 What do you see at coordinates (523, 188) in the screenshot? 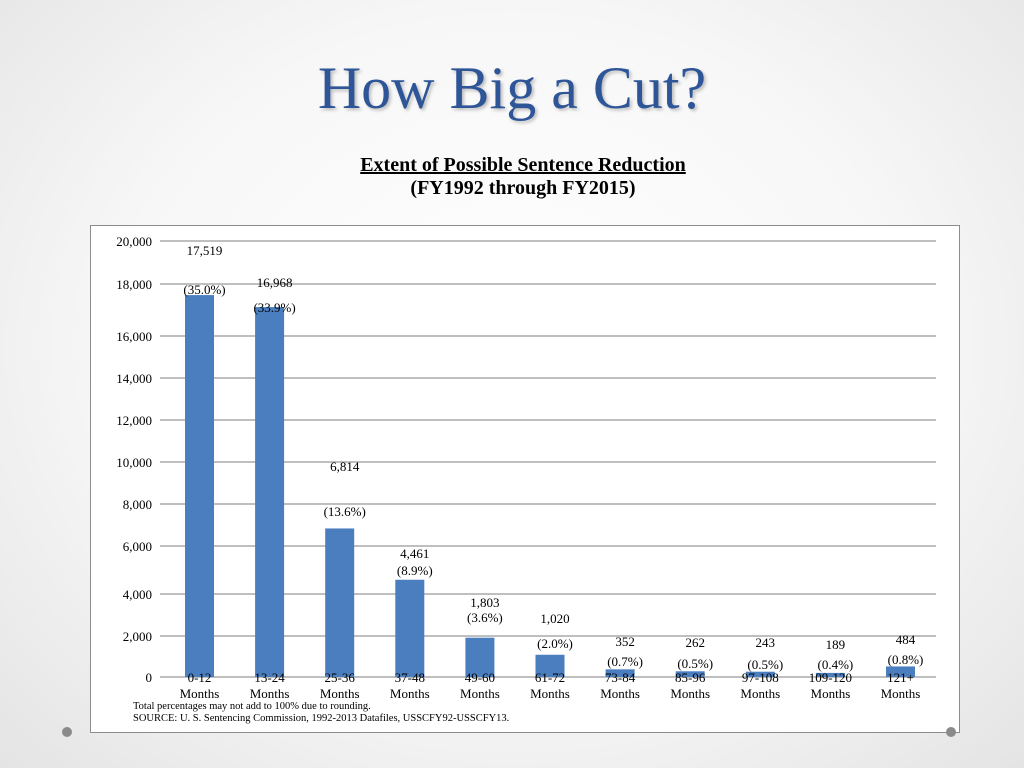
I see `chart-subtitle: (FY1992 through FY2015)` at bounding box center [523, 188].